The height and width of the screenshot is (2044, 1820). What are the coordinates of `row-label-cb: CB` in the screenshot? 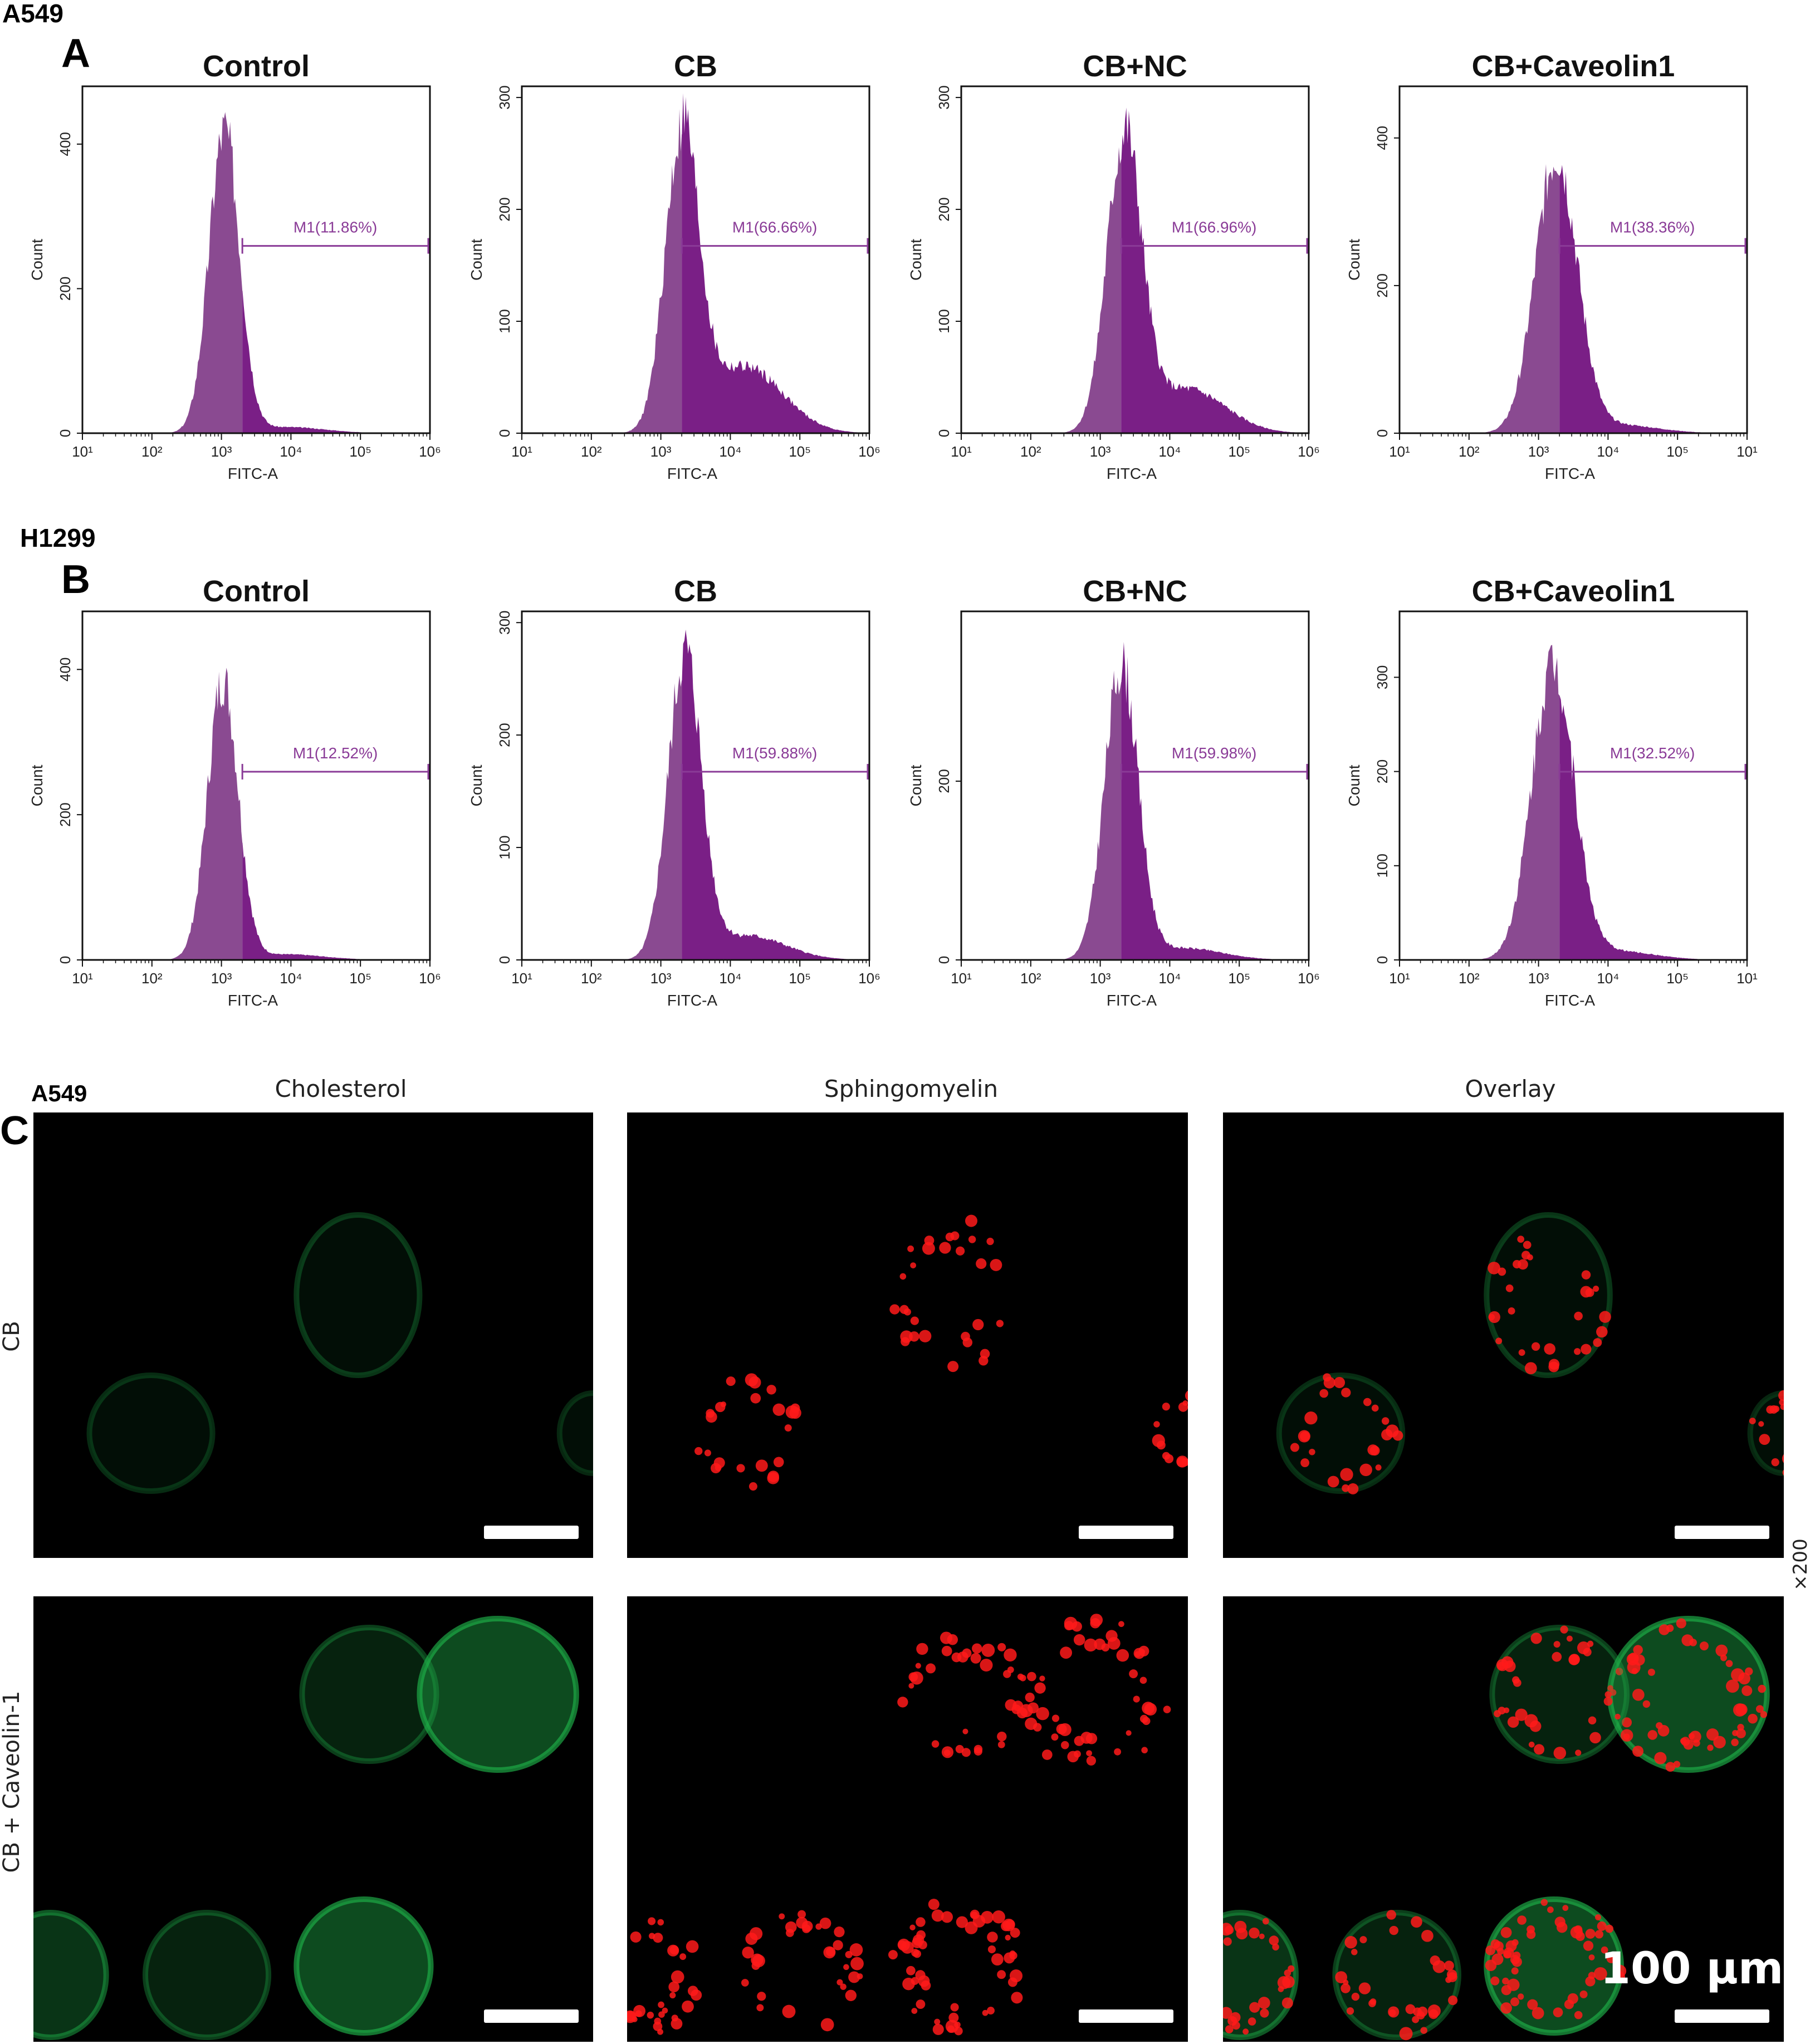 It's located at (13, 1336).